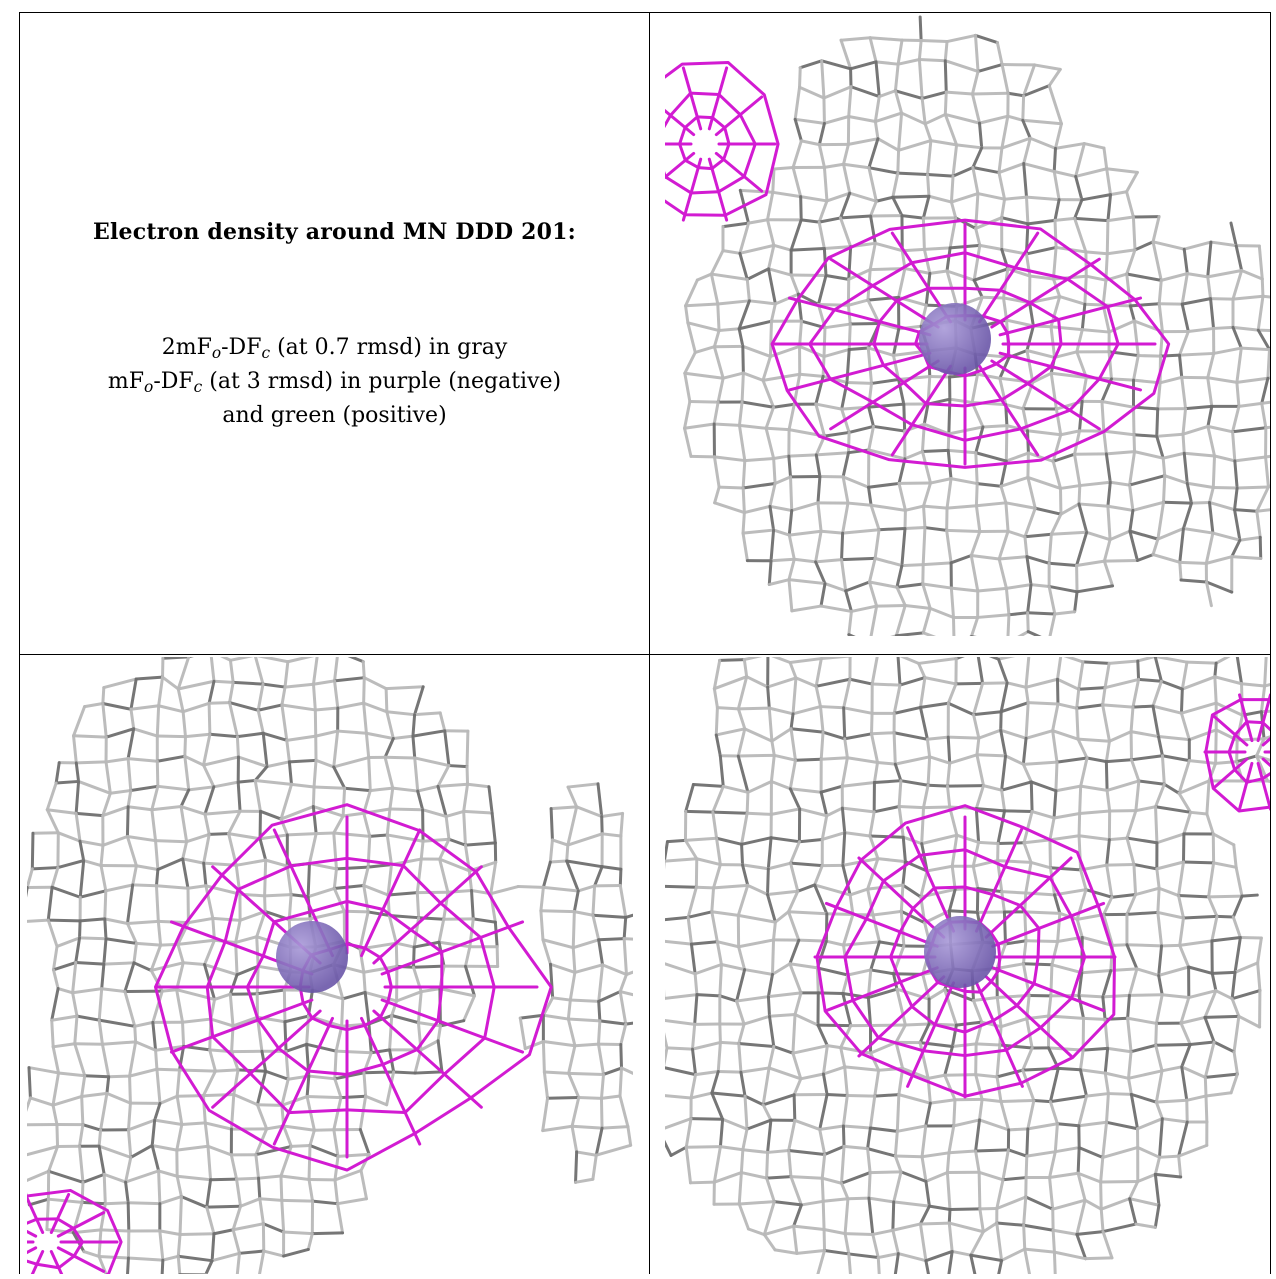 The height and width of the screenshot is (1279, 1276). Describe the element at coordinates (382, 381) in the screenshot. I see `legend-line2-suffix: (at 3 rmsd) in purple (negative)` at that location.